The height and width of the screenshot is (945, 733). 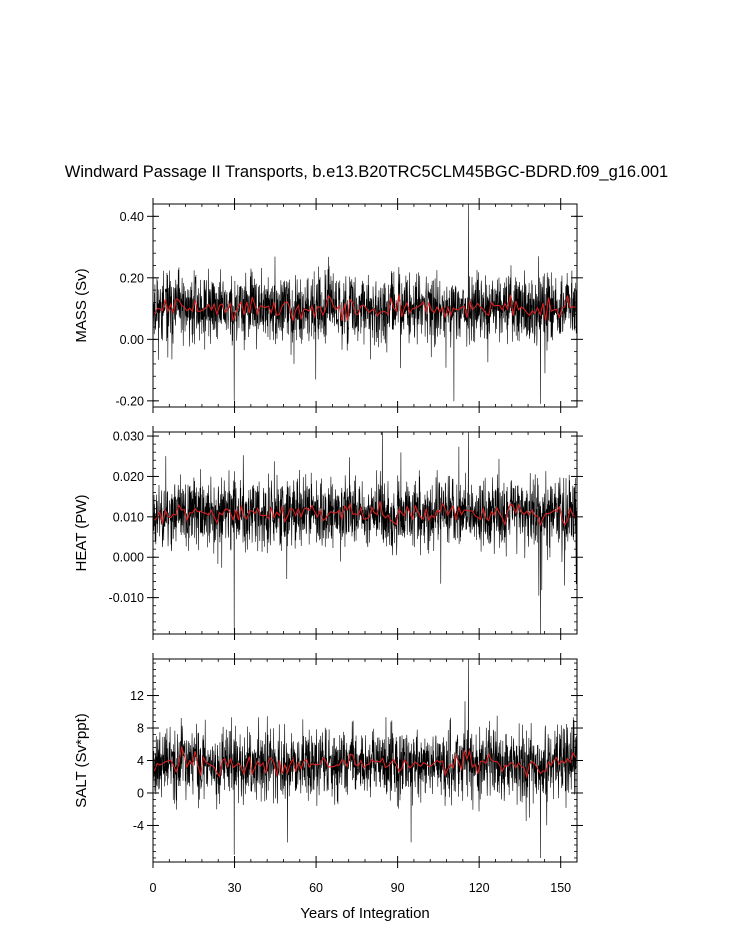 What do you see at coordinates (132, 340) in the screenshot?
I see `y-tick-label: 0.00` at bounding box center [132, 340].